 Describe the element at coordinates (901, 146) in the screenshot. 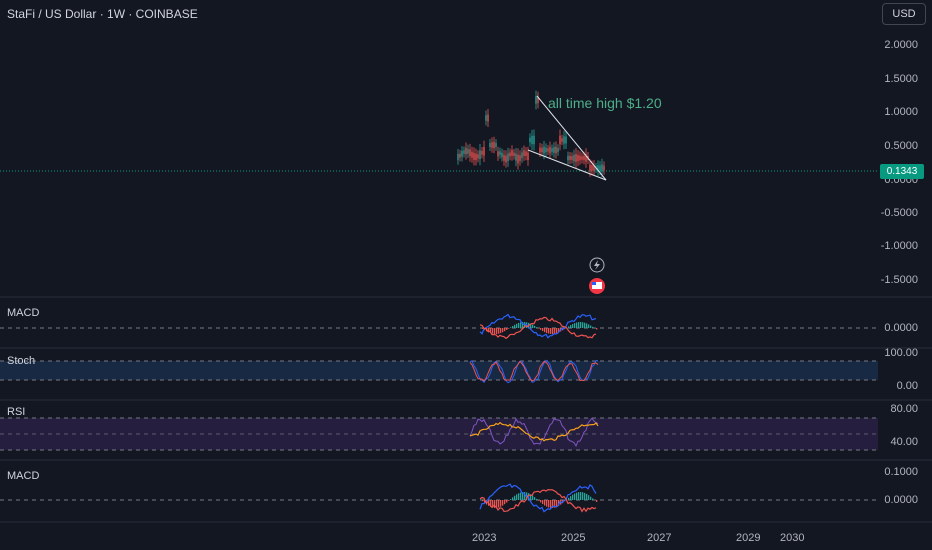

I see `y-label: 0.5000` at that location.